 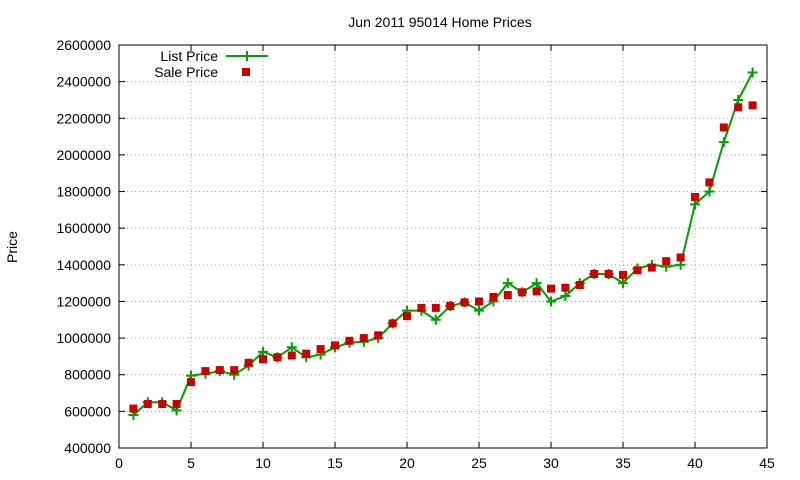 What do you see at coordinates (191, 463) in the screenshot?
I see `x-tick-label: 5` at bounding box center [191, 463].